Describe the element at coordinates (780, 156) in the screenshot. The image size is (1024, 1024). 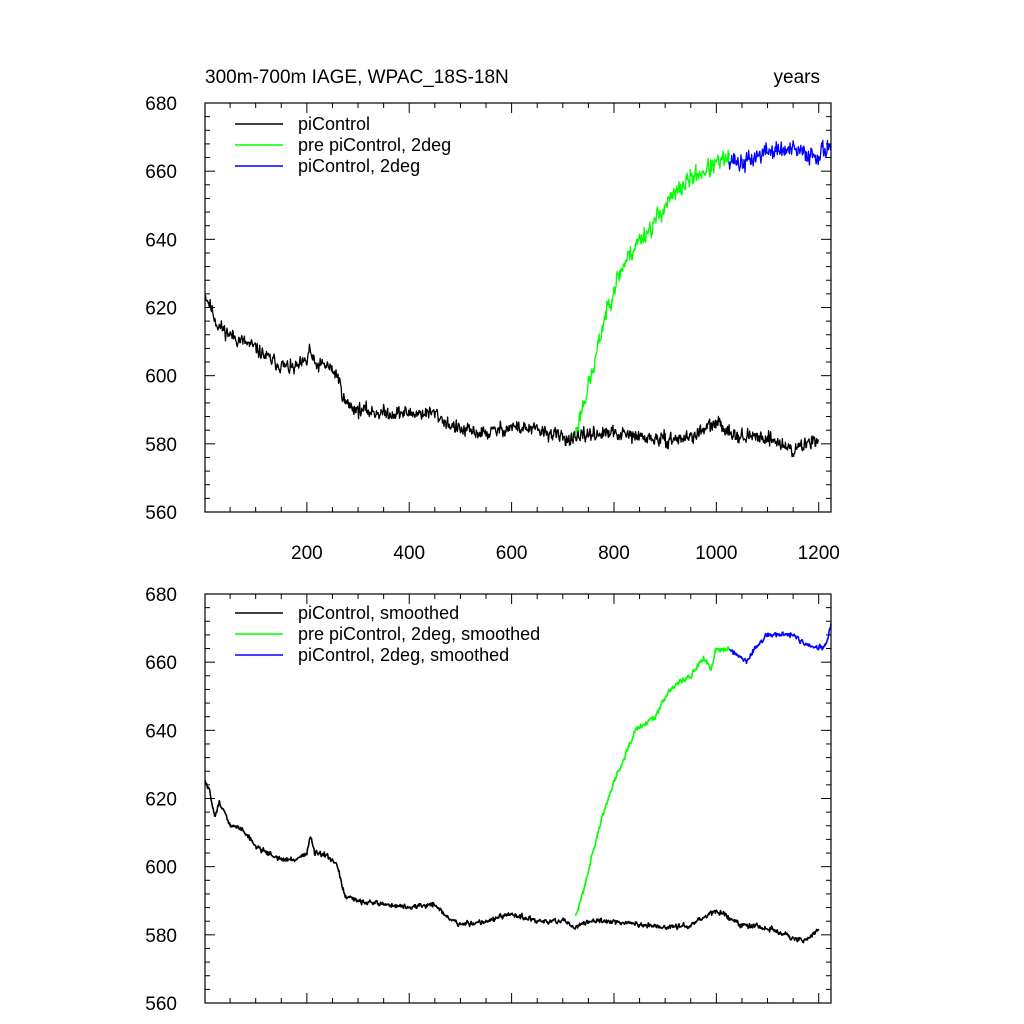
I see `series-line-picontrol-2deg` at that location.